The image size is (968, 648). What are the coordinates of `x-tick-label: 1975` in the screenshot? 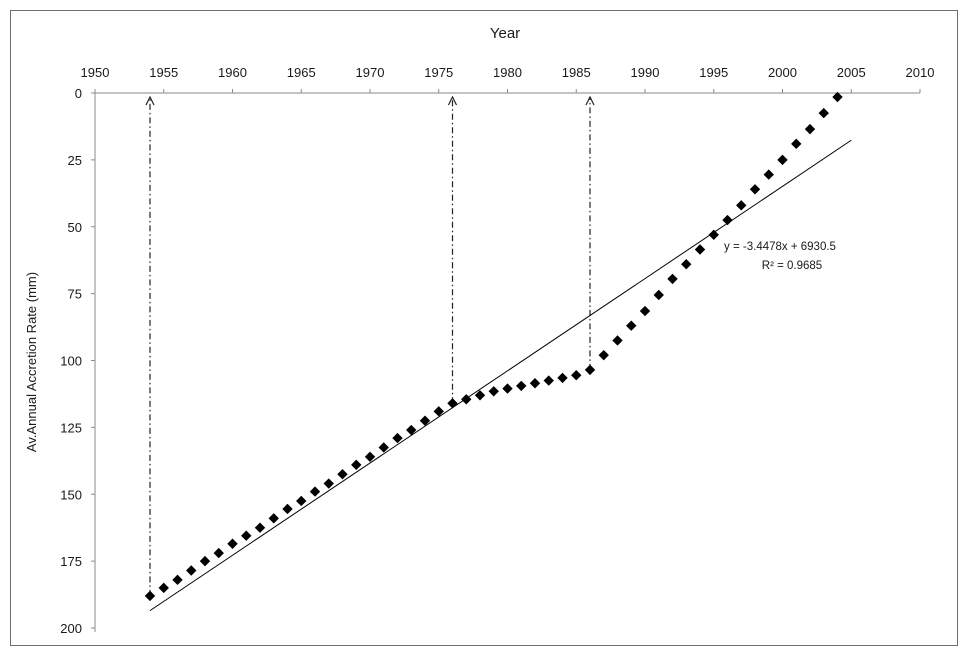 It's located at (438, 72).